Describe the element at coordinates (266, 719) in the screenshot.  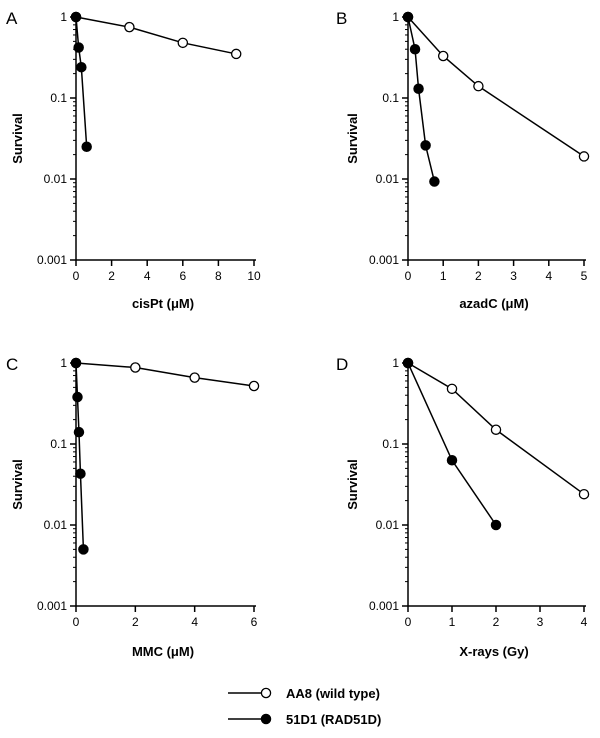
I see `legend-filled-circle-marker` at that location.